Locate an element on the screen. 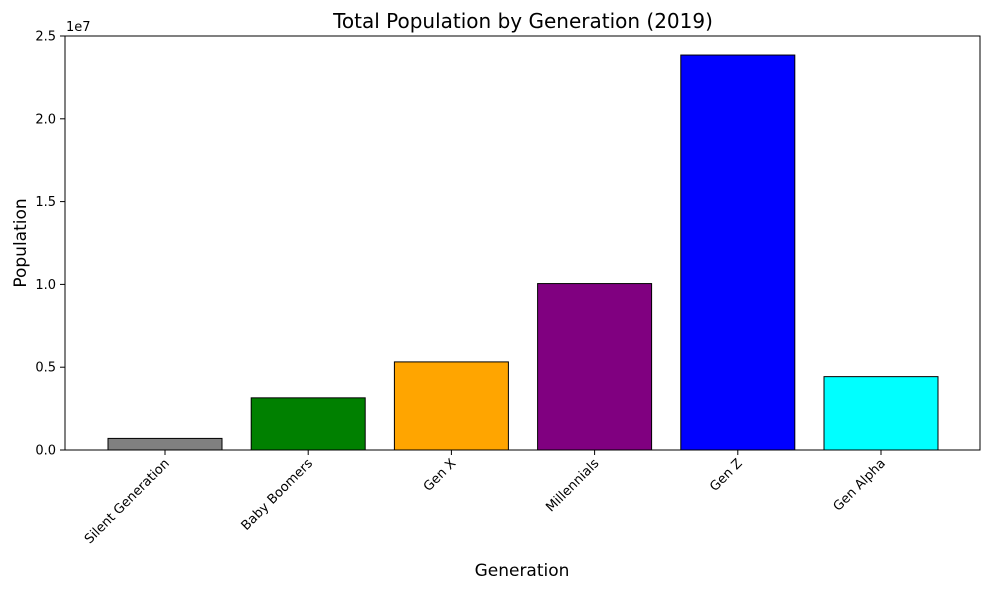 The width and height of the screenshot is (989, 590). y-axis-ticks: 0.0 0.5 1.0 1.5 2.0 2.5 is located at coordinates (50, 244).